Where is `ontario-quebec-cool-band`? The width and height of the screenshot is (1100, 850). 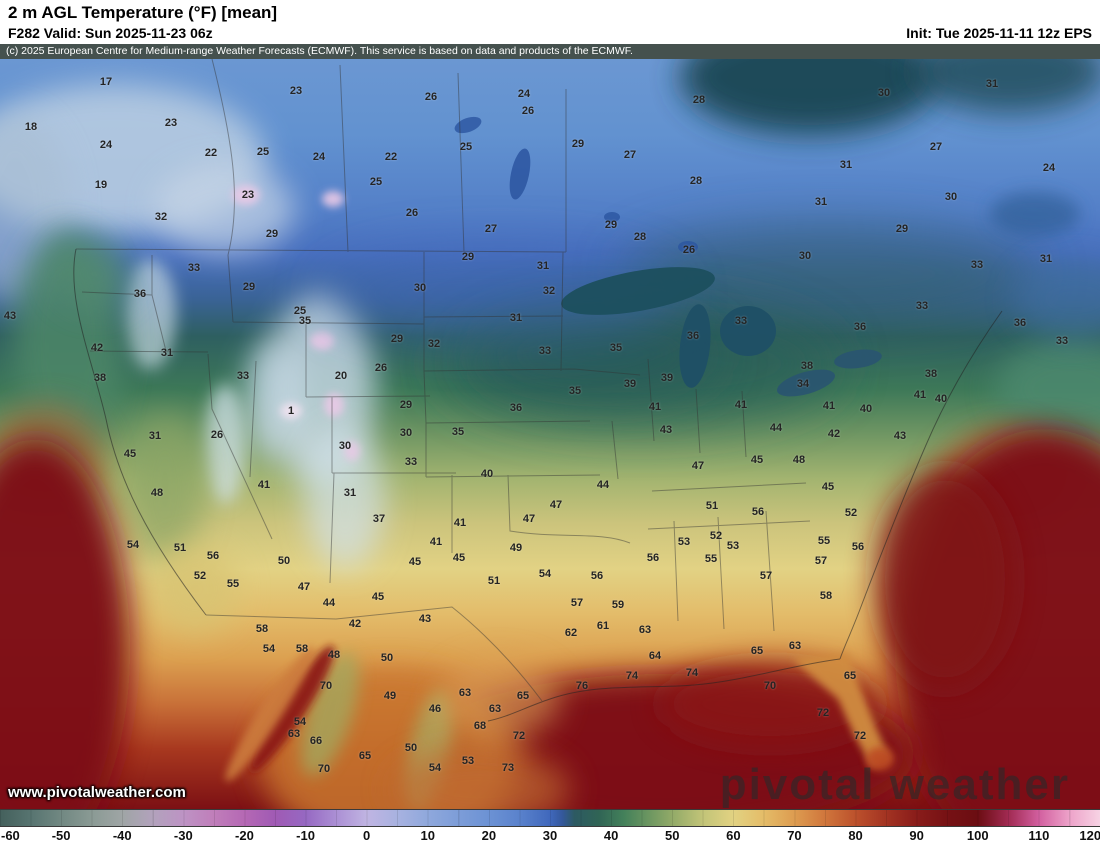 ontario-quebec-cool-band is located at coordinates (830, 274).